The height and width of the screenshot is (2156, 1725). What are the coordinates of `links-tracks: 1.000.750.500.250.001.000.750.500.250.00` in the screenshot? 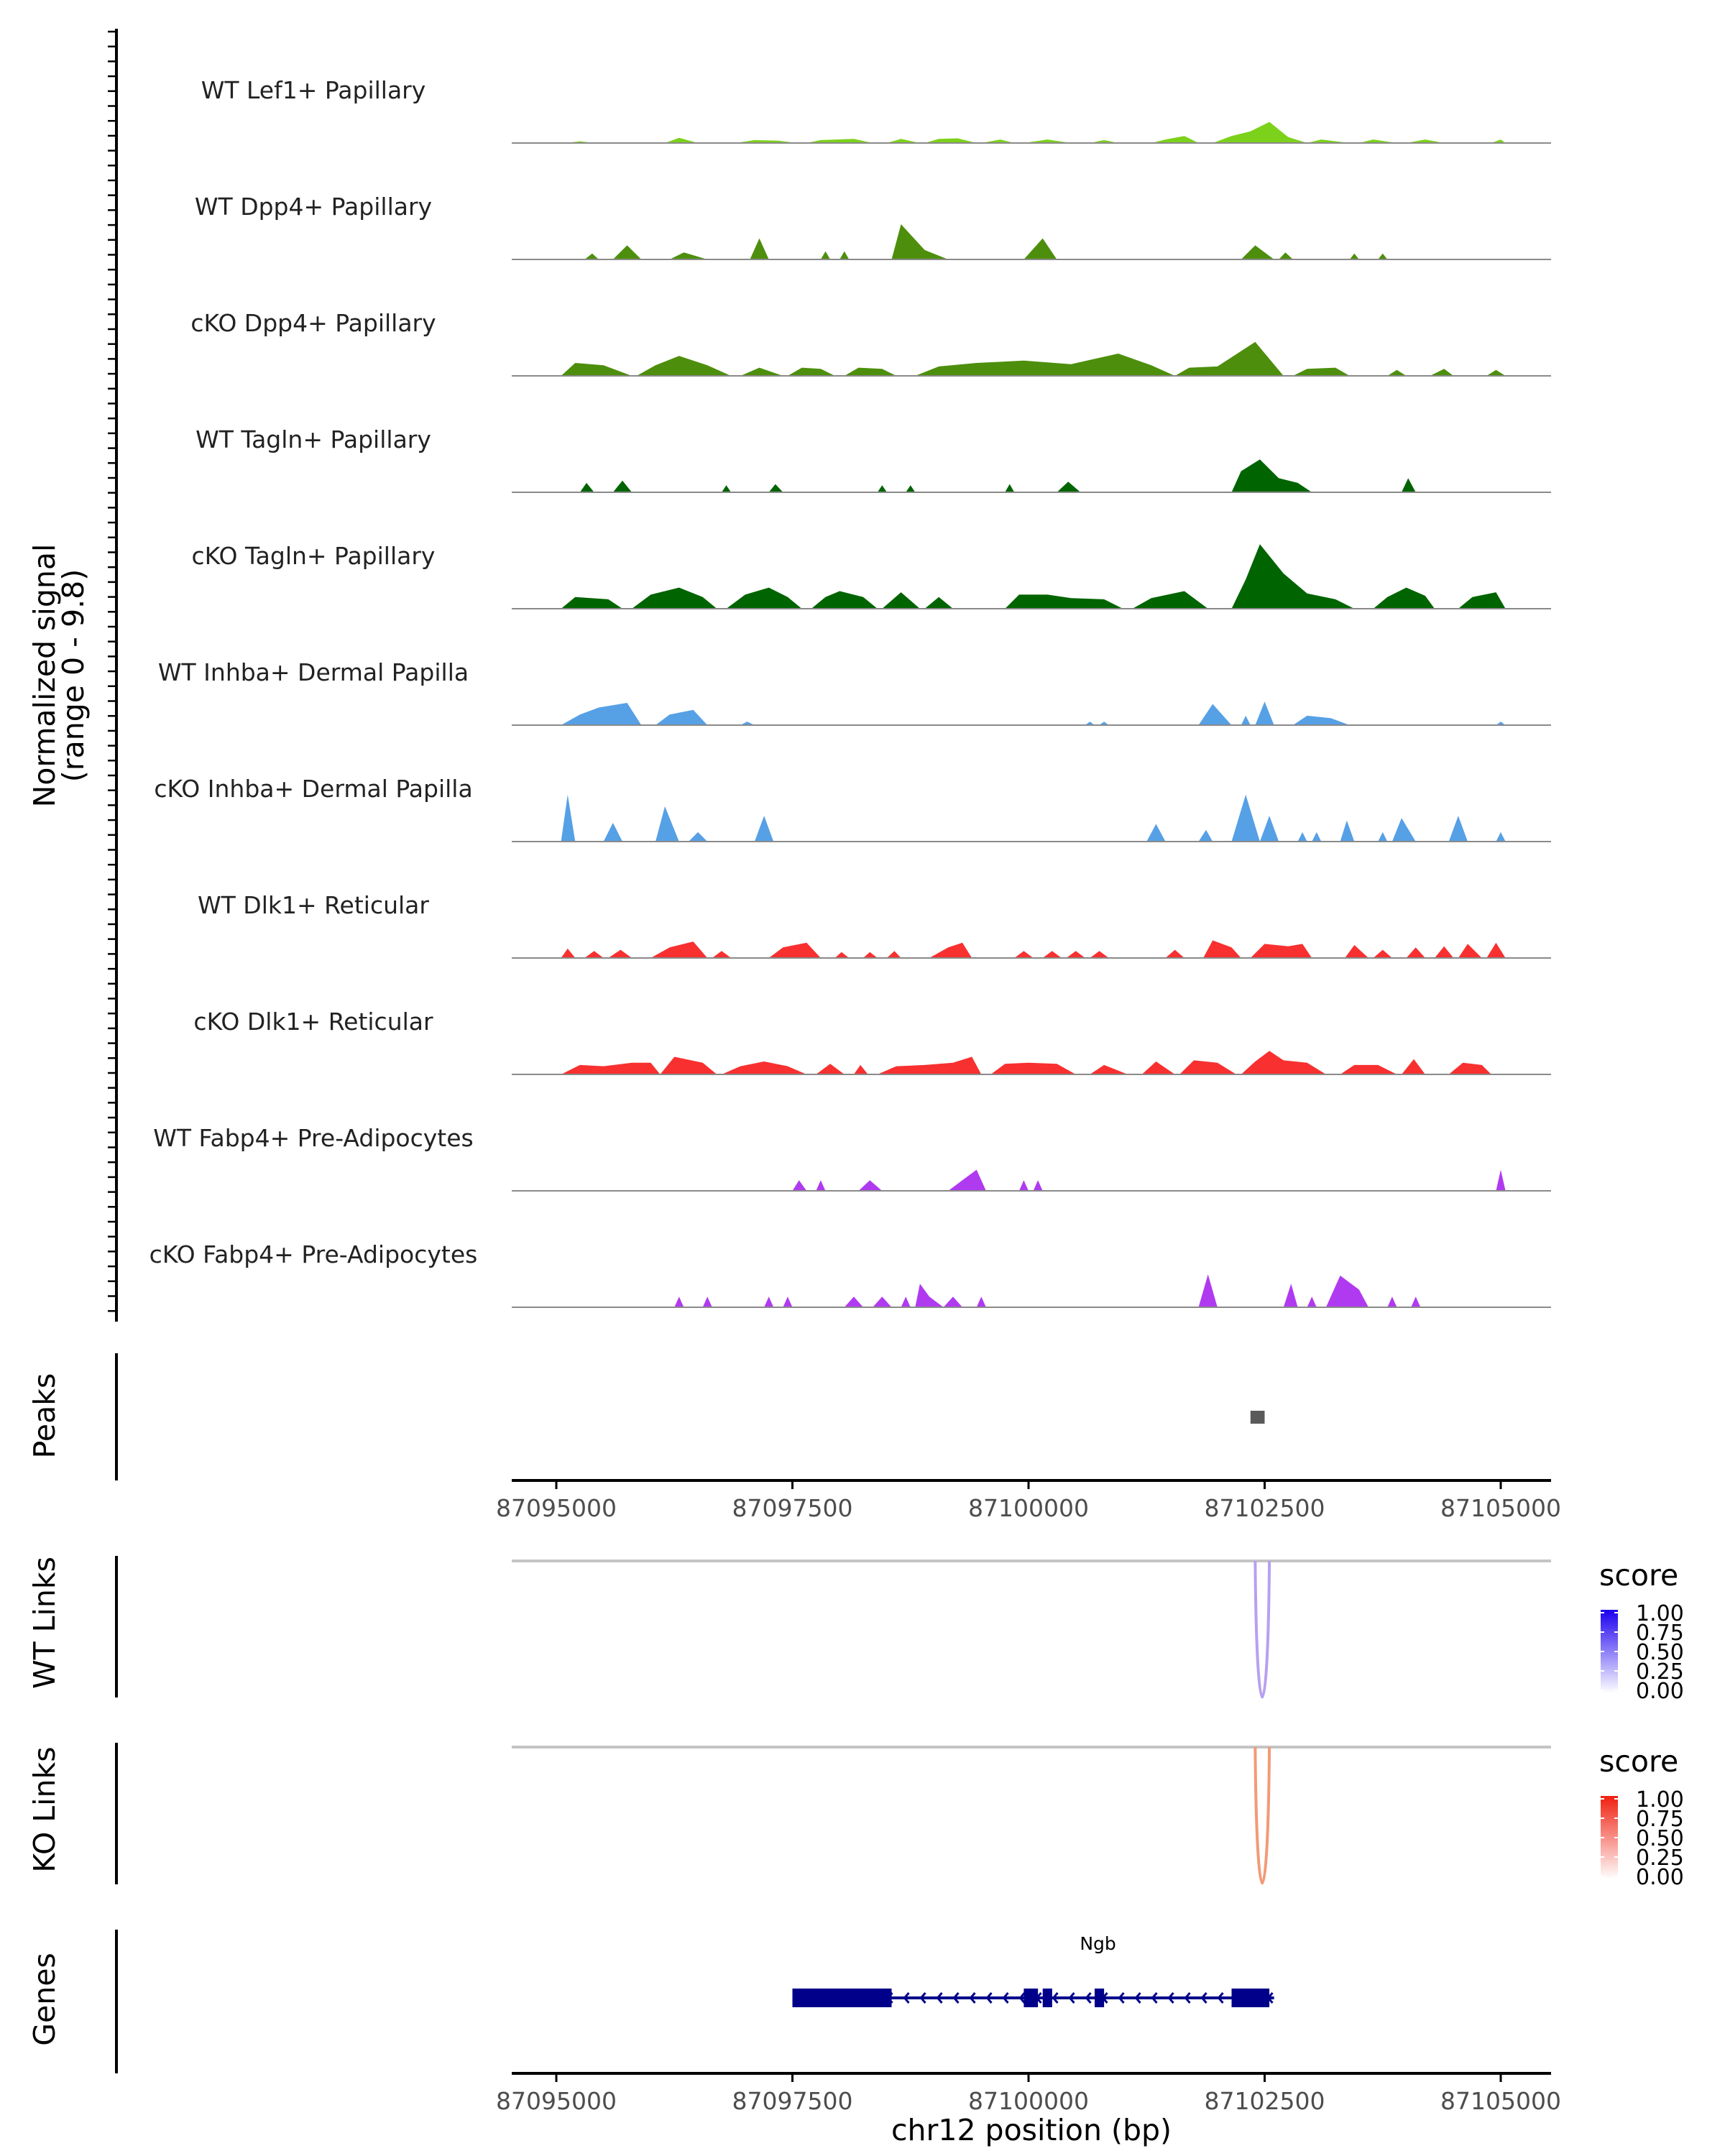 It's located at (899, 1723).